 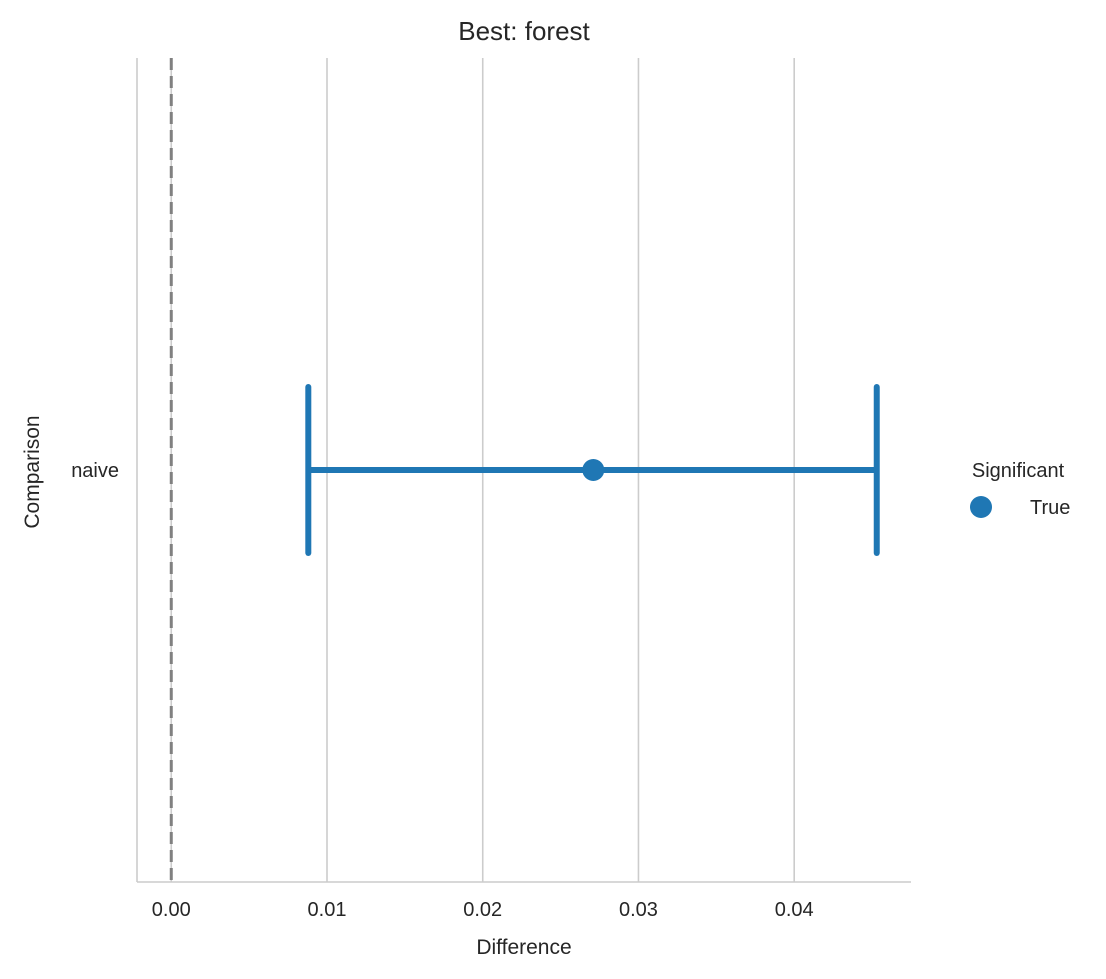 I want to click on estimate-point, so click(x=593, y=470).